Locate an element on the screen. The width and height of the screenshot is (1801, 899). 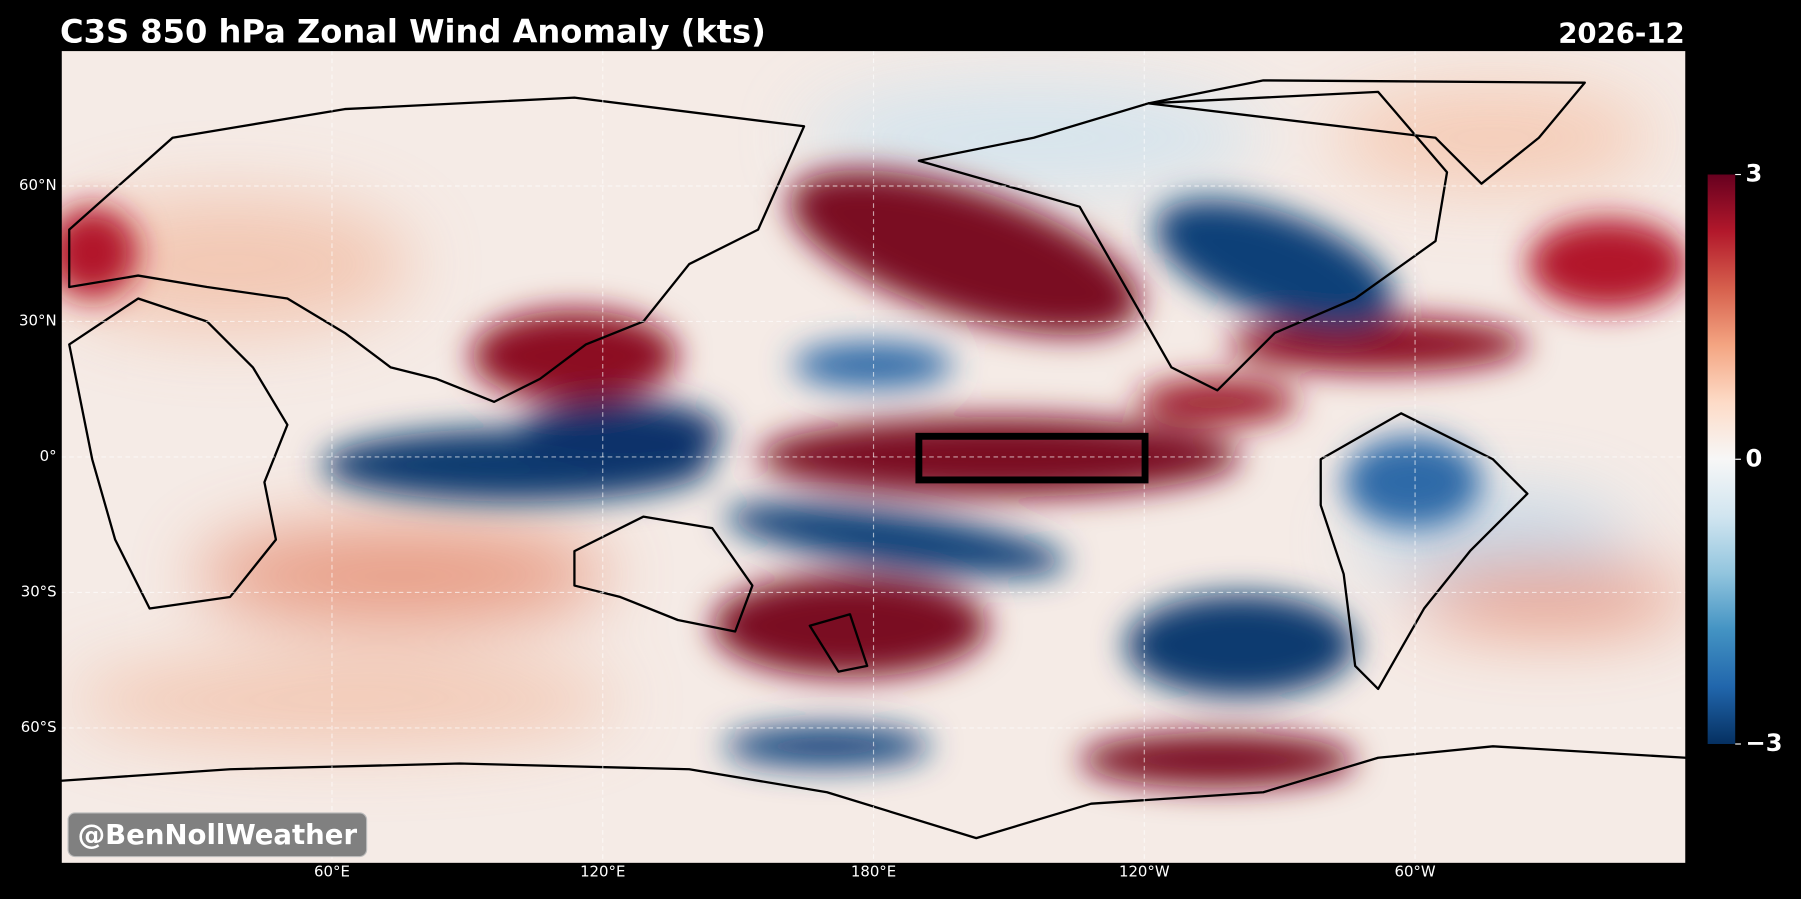
colorbar-tick-label: 0 is located at coordinates (1754, 458).